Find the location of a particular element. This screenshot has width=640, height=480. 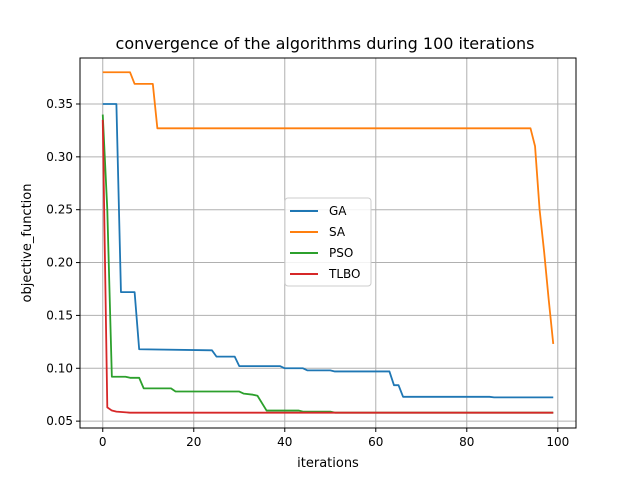

y-axis-label: objective_function is located at coordinates (27, 243).